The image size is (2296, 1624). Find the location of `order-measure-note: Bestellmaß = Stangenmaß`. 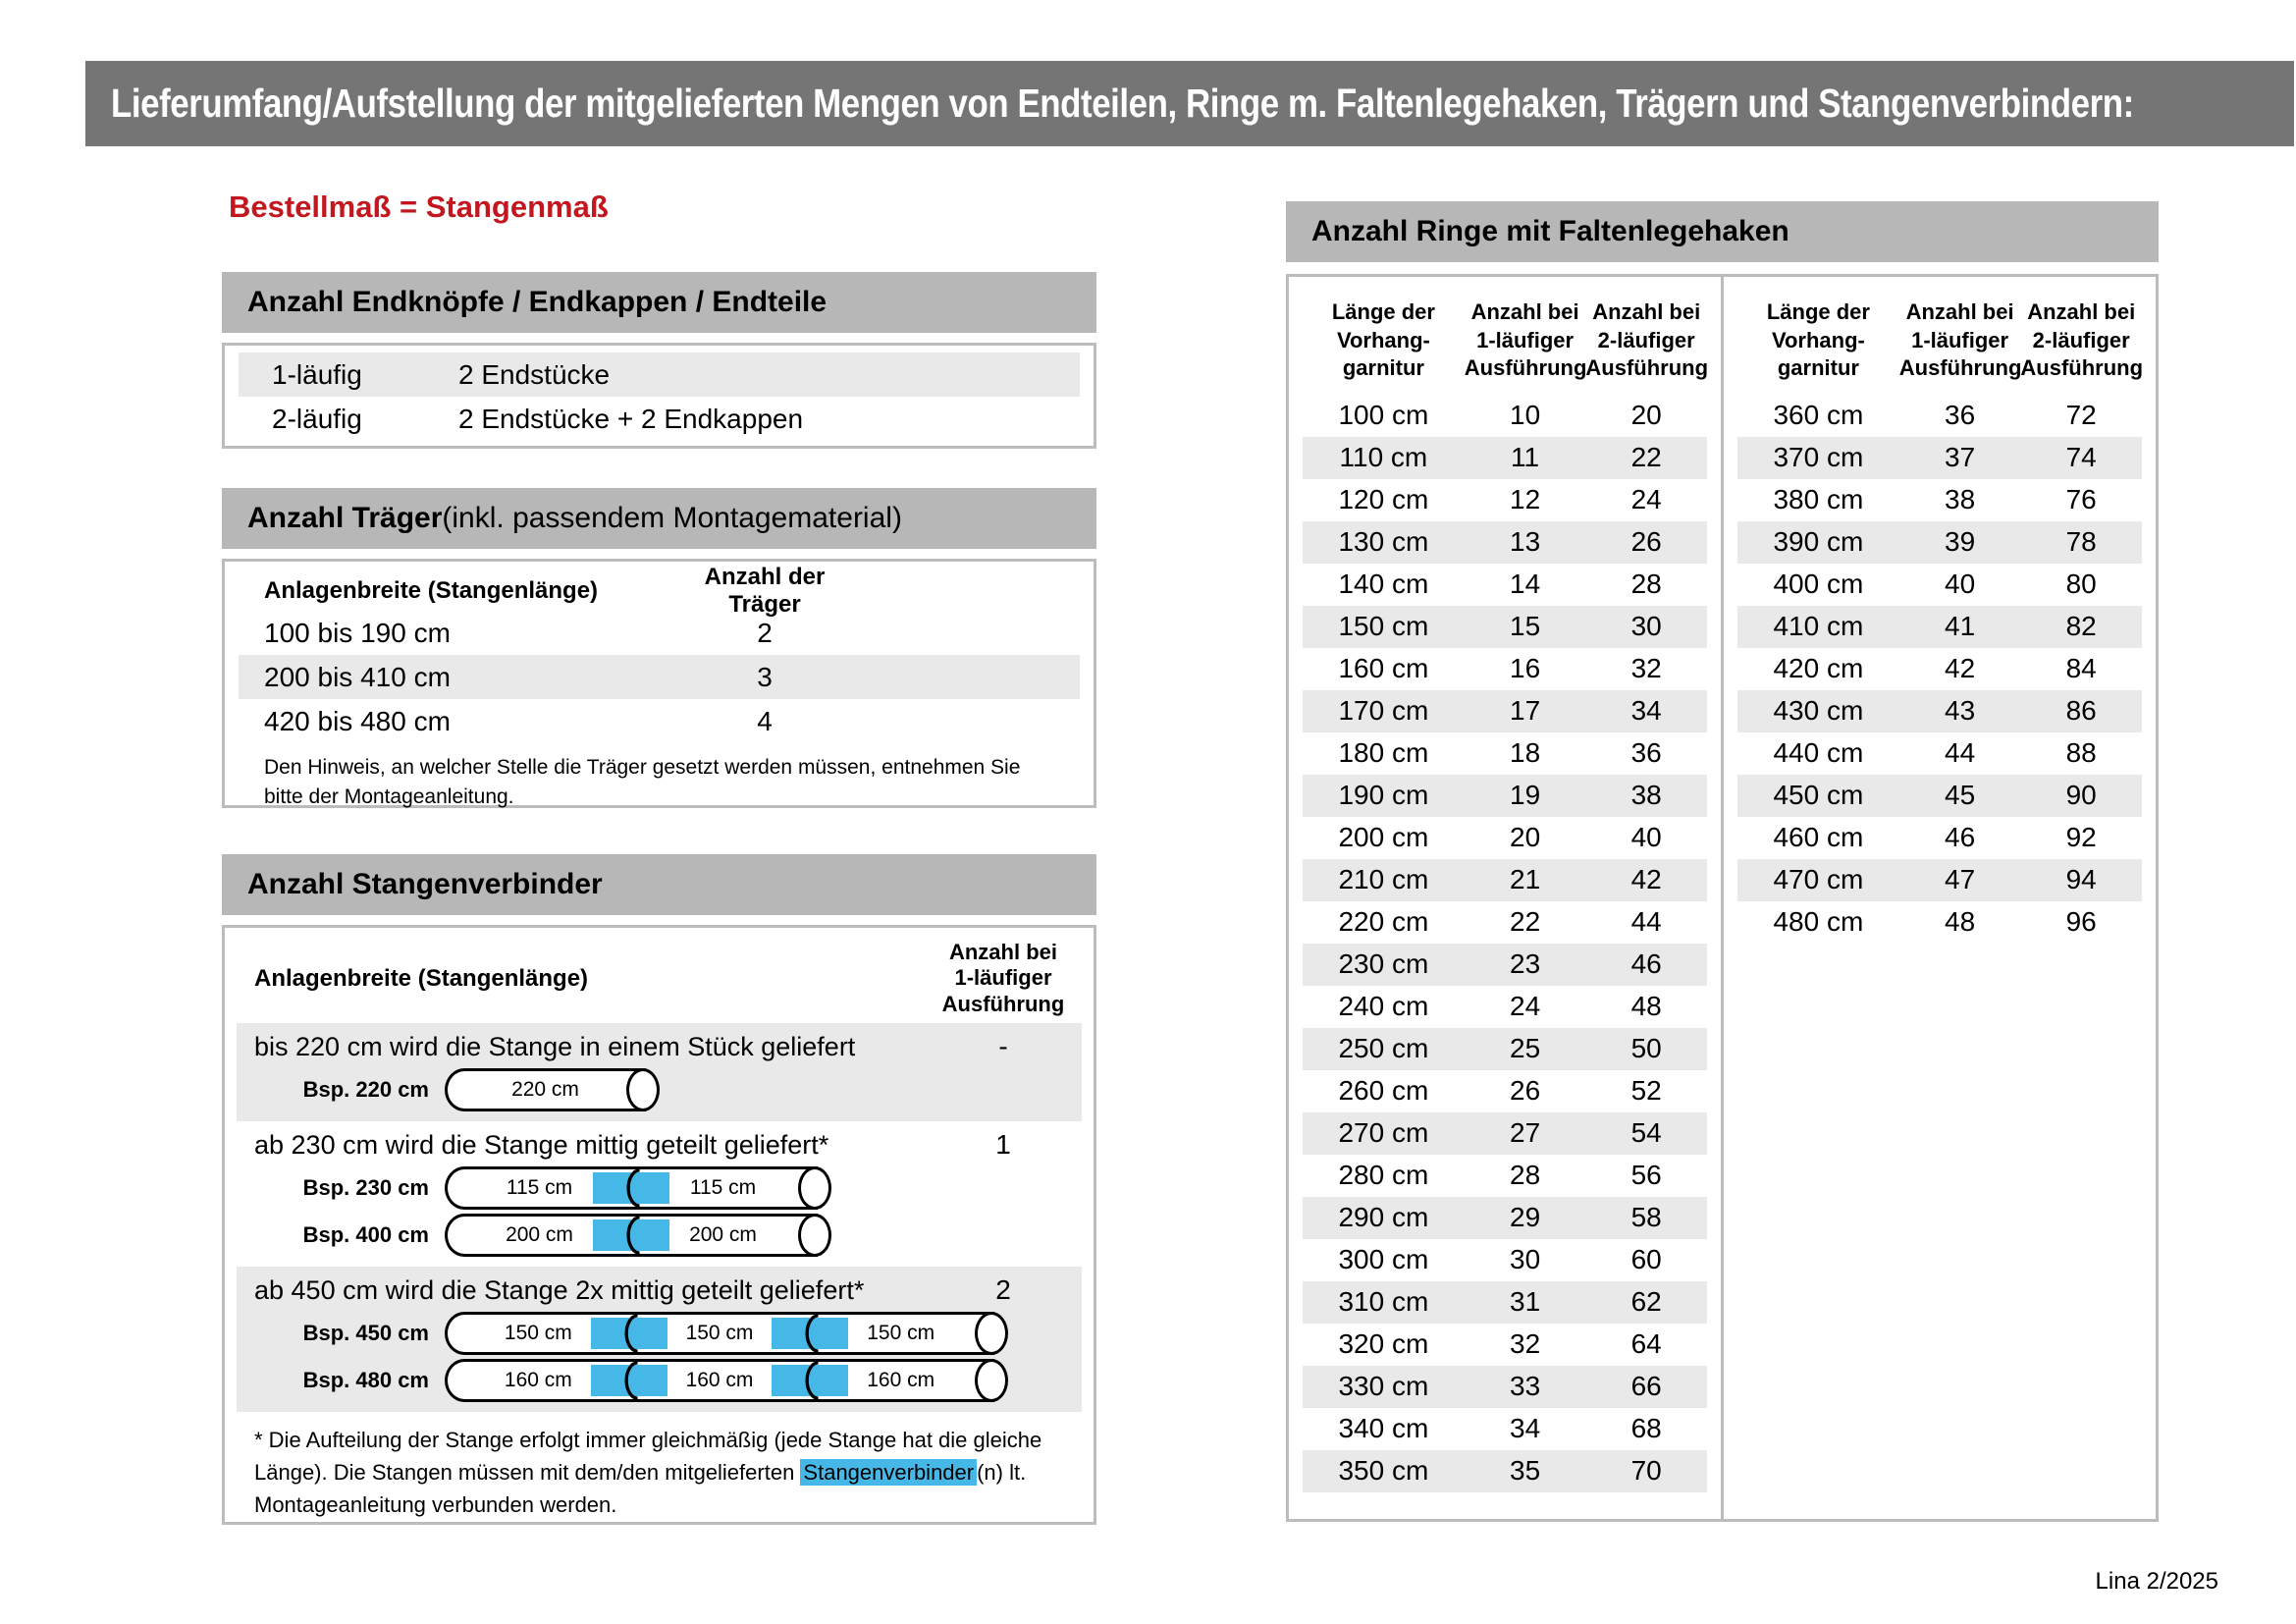

order-measure-note: Bestellmaß = Stangenmaß is located at coordinates (419, 206).